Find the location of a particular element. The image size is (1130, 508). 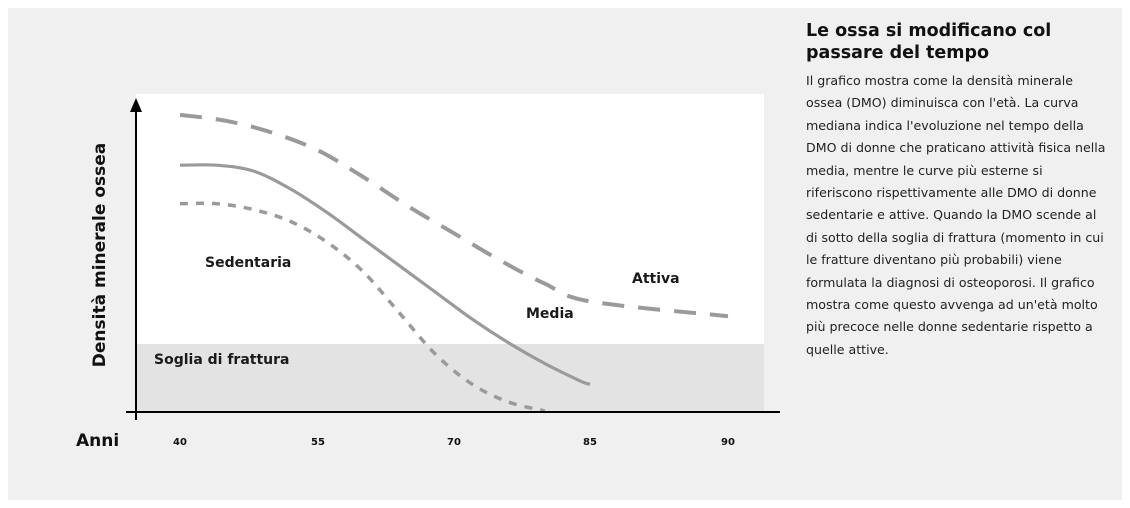

x-tick-label: 90 is located at coordinates (728, 442).